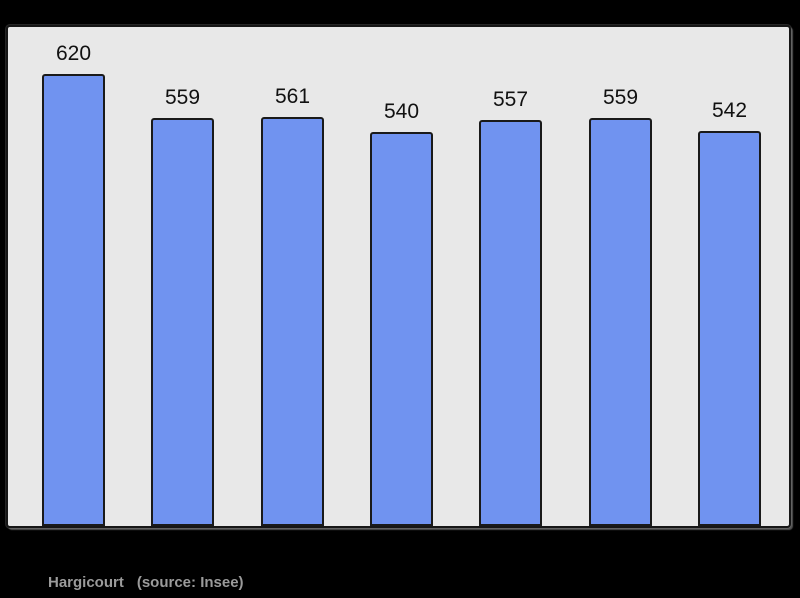  I want to click on bar-value-label: 620, so click(73, 53).